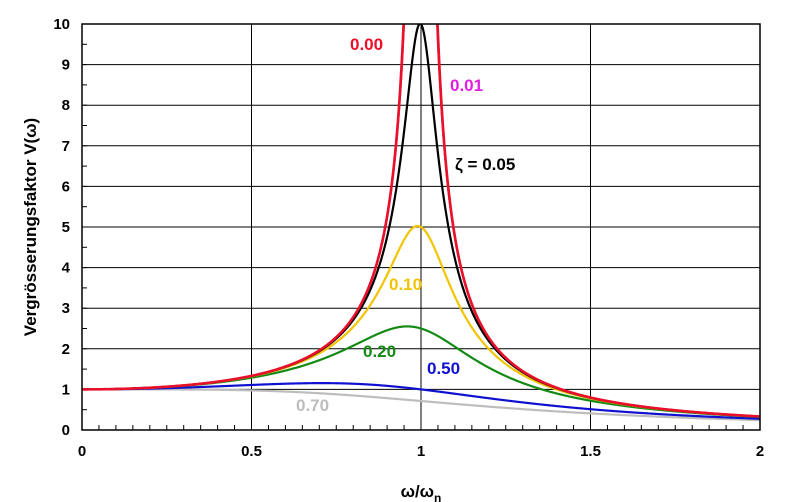 This screenshot has height=502, width=796. What do you see at coordinates (61, 24) in the screenshot?
I see `y-tick-label: 10` at bounding box center [61, 24].